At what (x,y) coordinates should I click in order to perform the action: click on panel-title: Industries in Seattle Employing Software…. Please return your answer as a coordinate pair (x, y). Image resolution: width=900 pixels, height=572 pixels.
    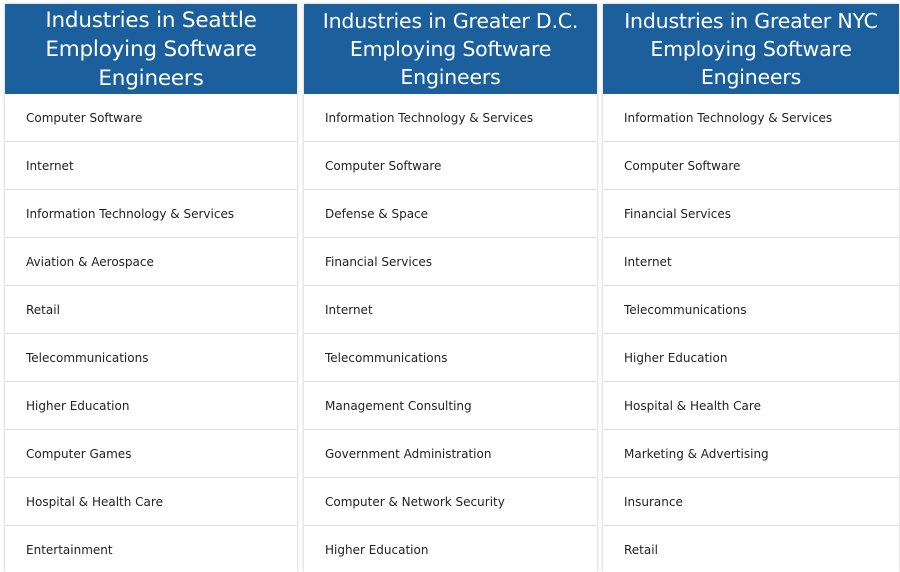
    Looking at the image, I should click on (151, 49).